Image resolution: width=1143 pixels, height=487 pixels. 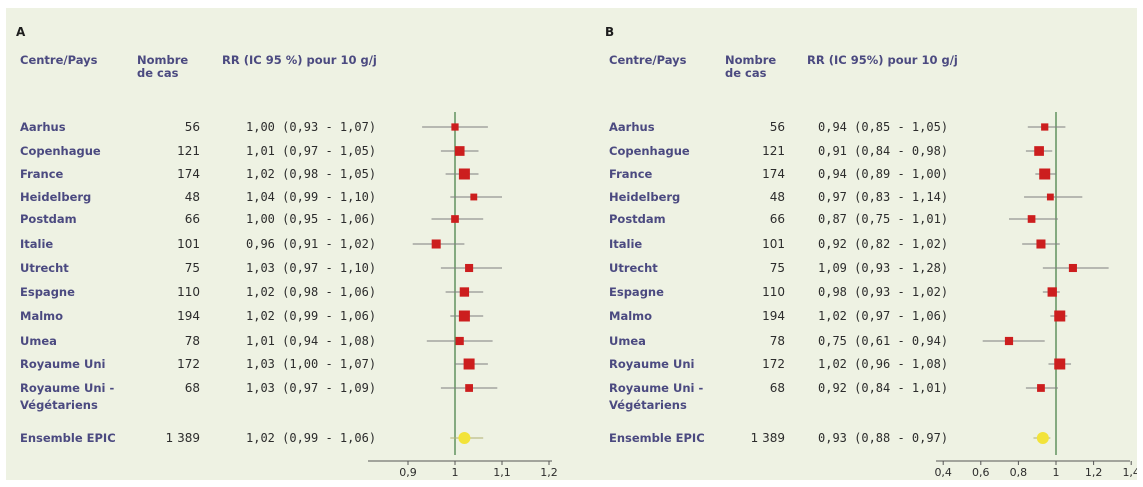 I want to click on rr-ci-label: 0,92 (0,82 - 1,02), so click(x=883, y=244).